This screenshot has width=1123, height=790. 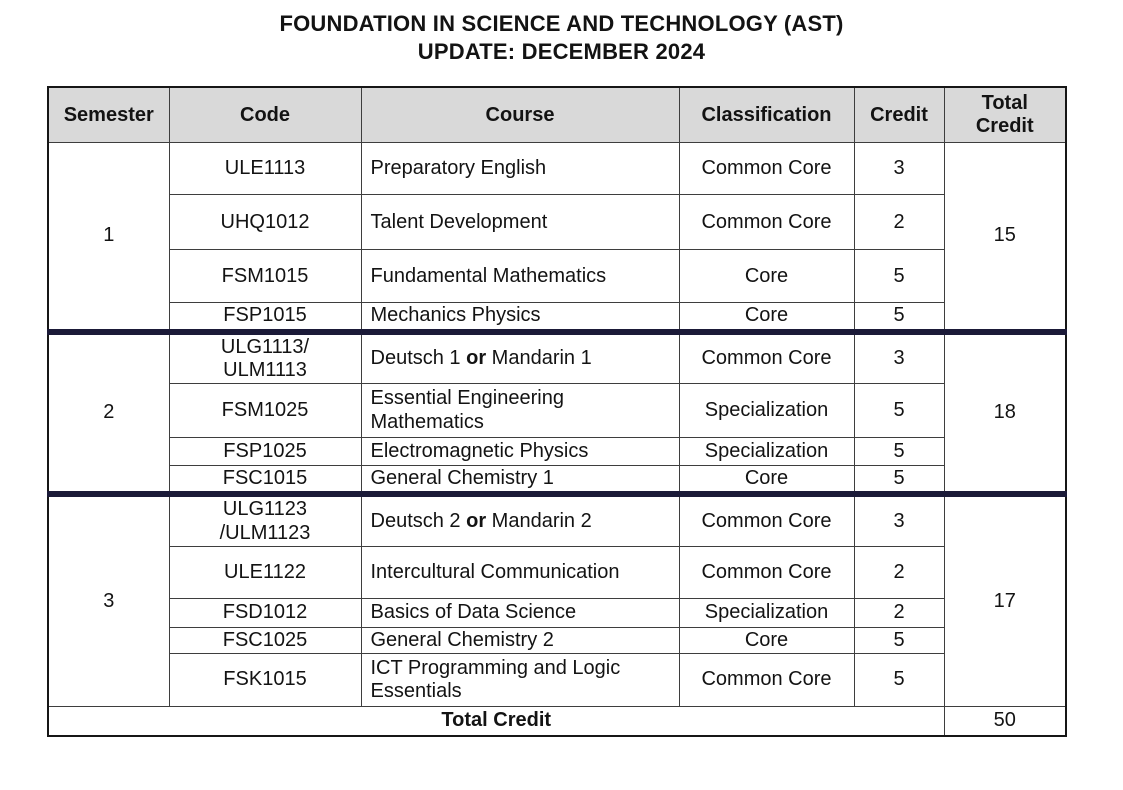 I want to click on code-cell: ULE1122, so click(x=265, y=572).